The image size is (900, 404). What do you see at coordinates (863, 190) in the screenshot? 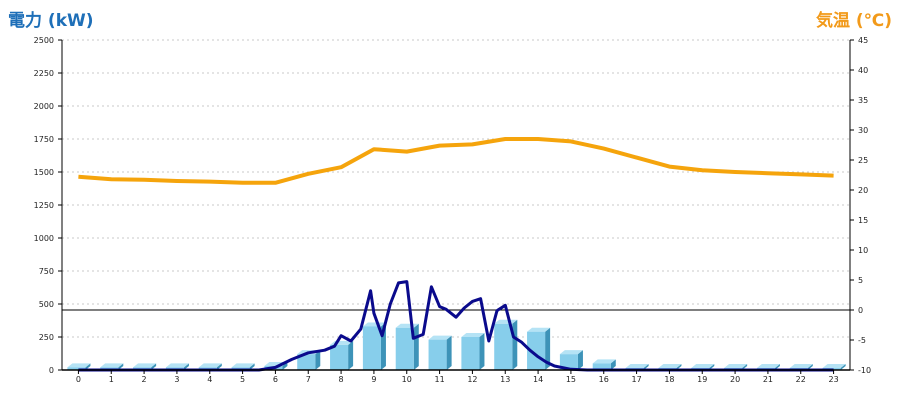
I see `right-tick-label: 20` at bounding box center [863, 190].